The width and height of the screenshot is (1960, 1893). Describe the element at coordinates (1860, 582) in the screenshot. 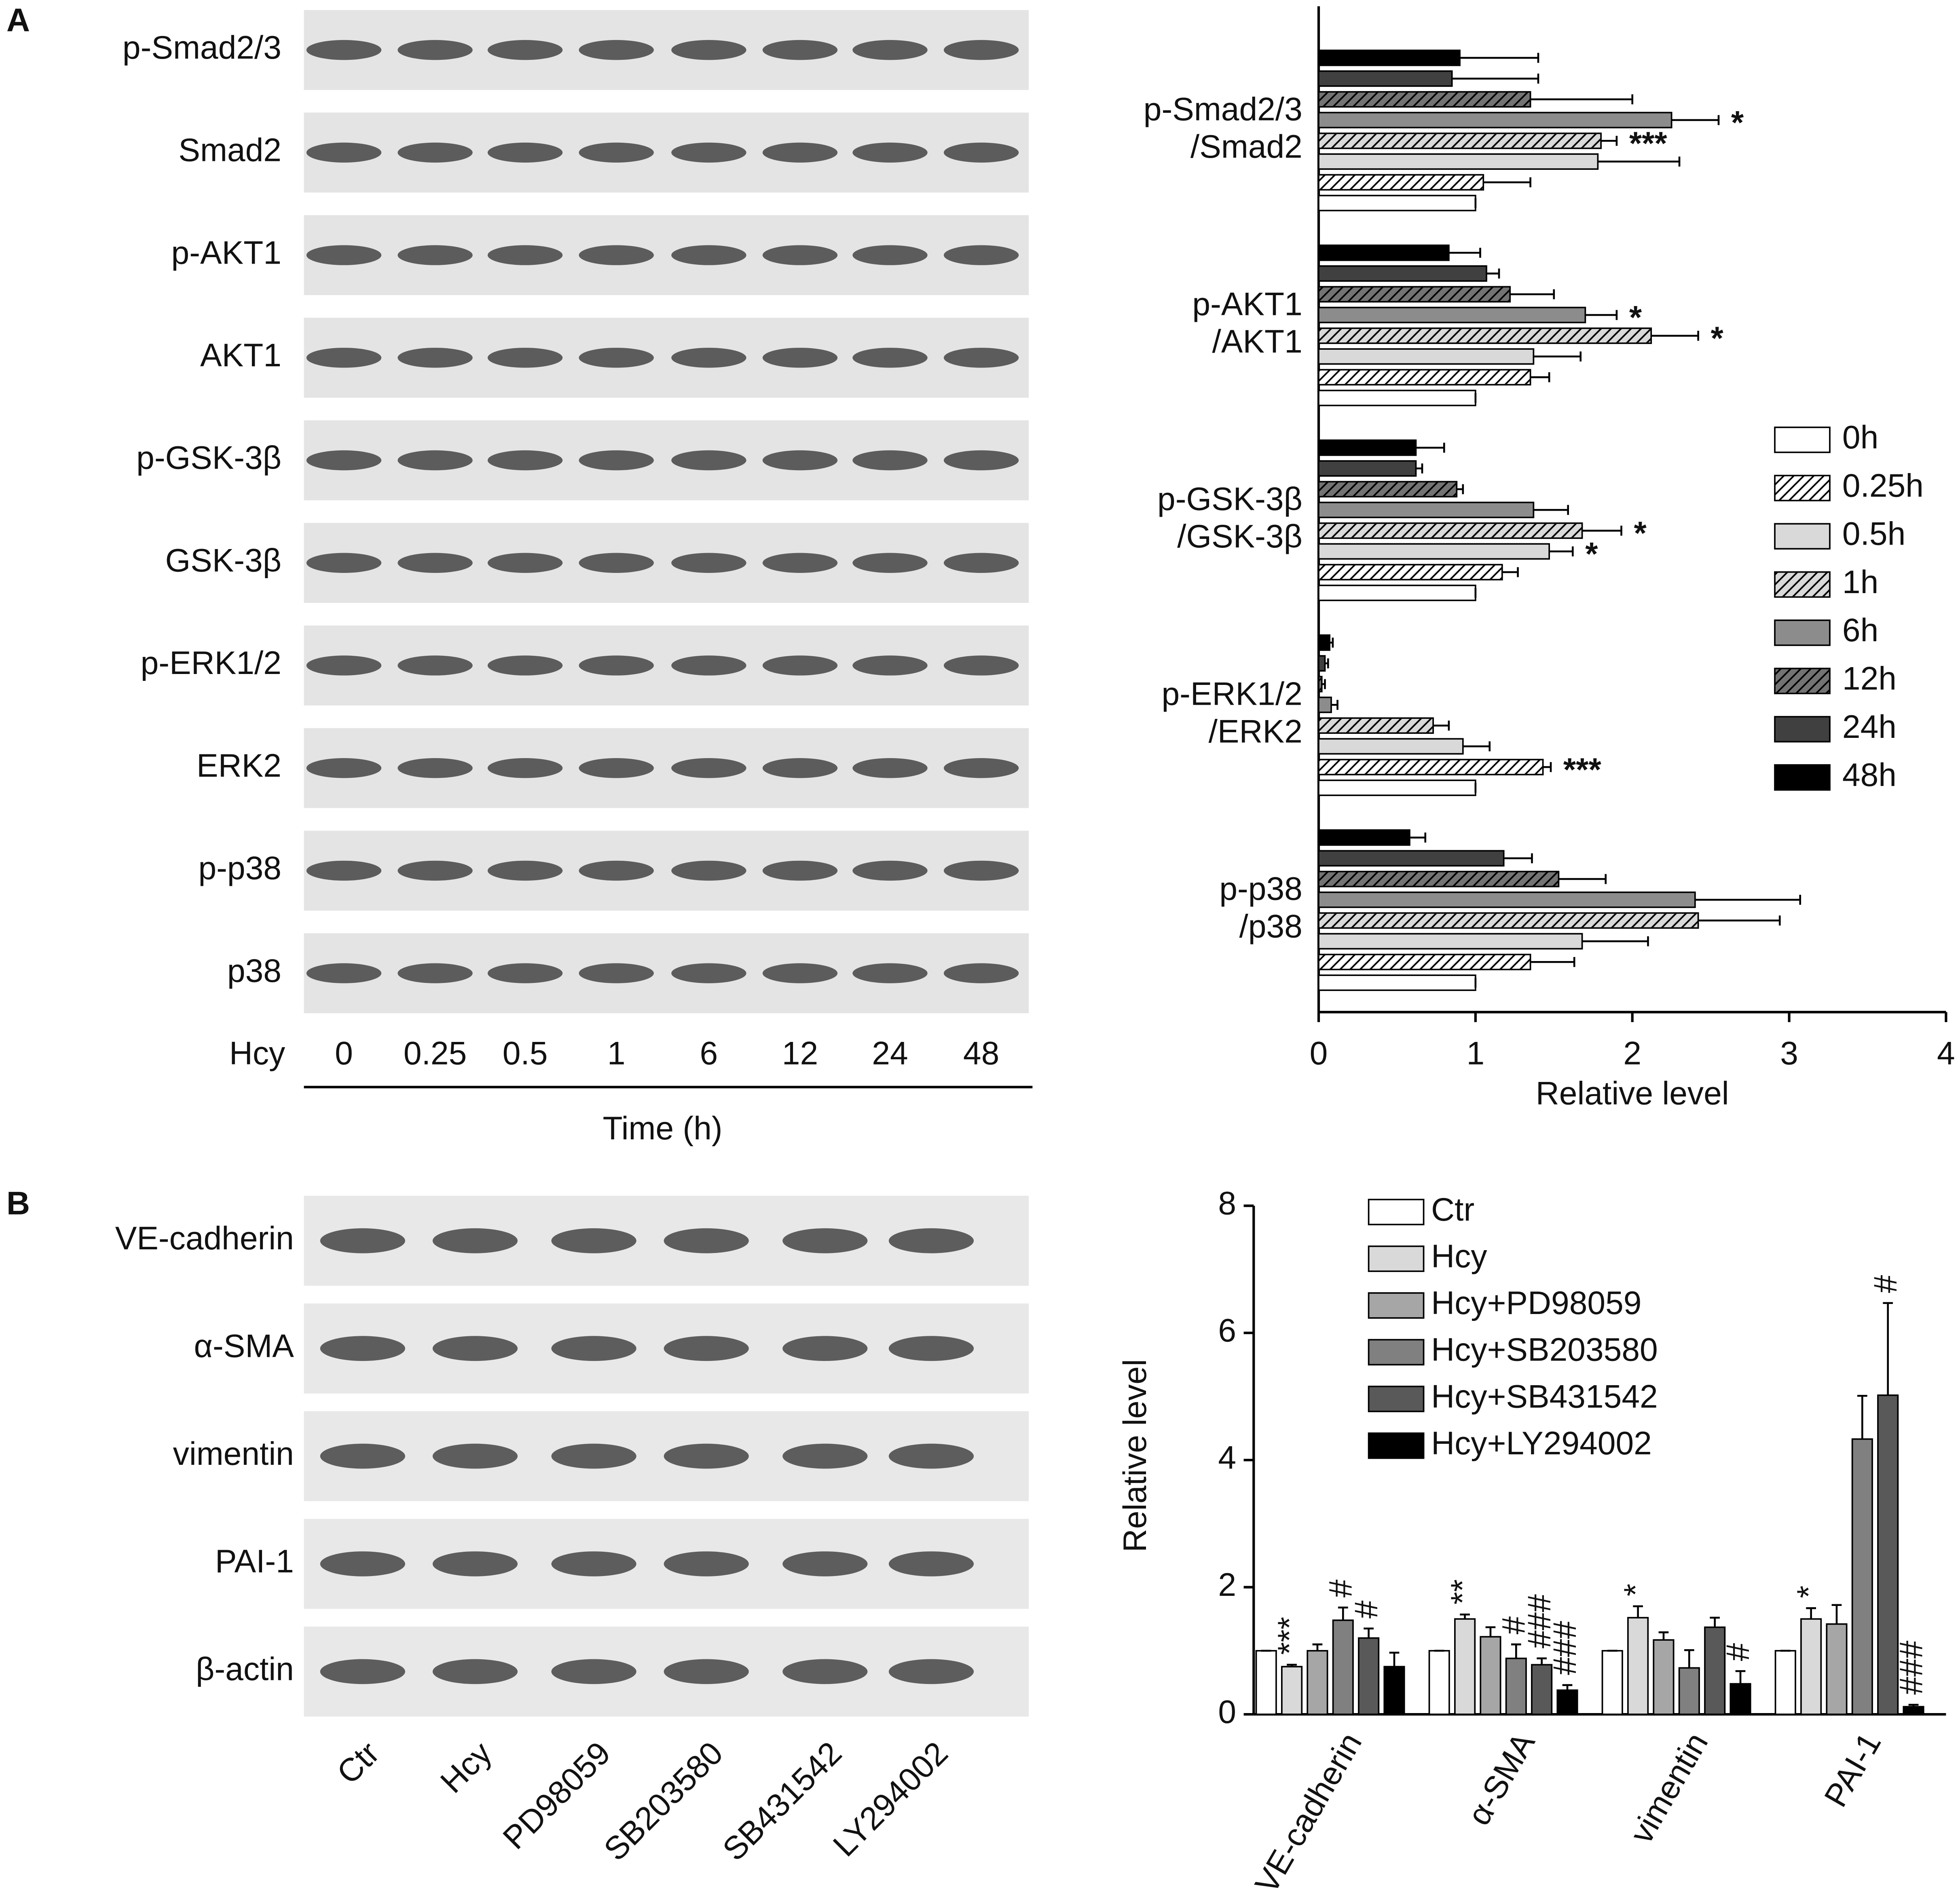

I see `legend-label: 1h` at that location.